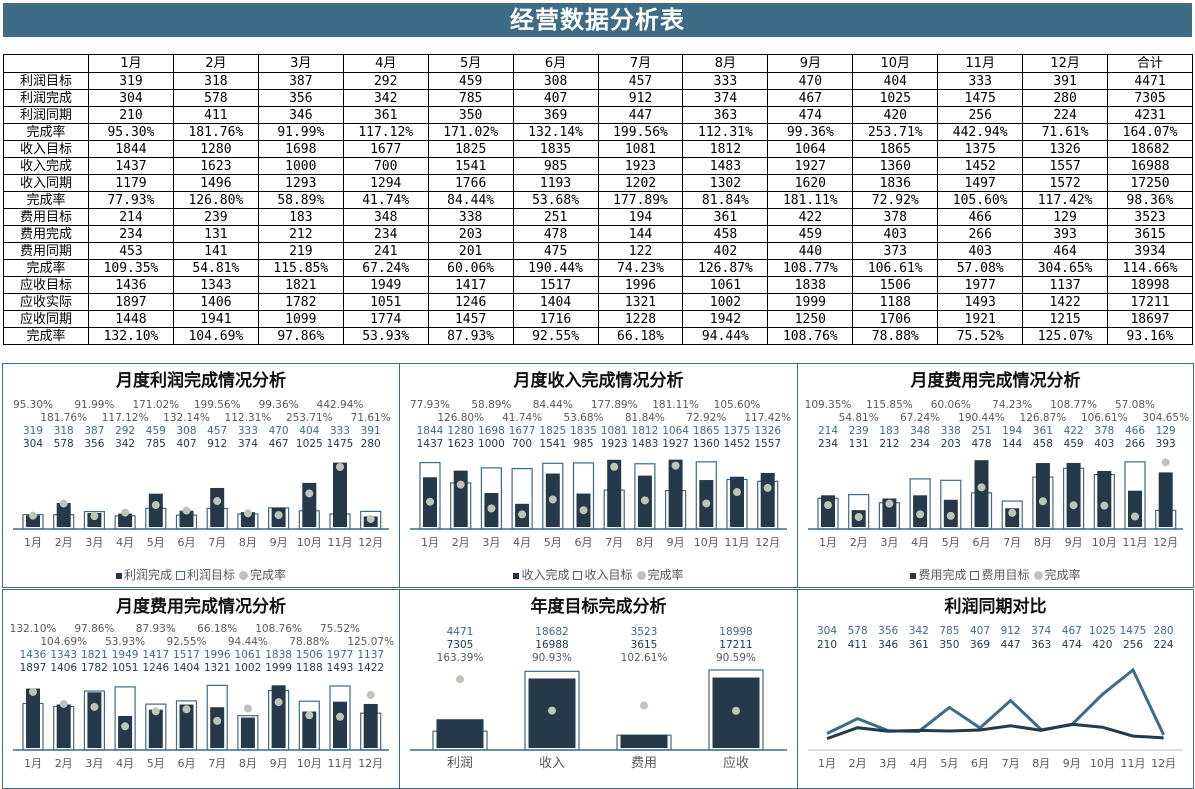 This screenshot has height=789, width=1195. I want to click on row-label: 利润完成, so click(46, 98).